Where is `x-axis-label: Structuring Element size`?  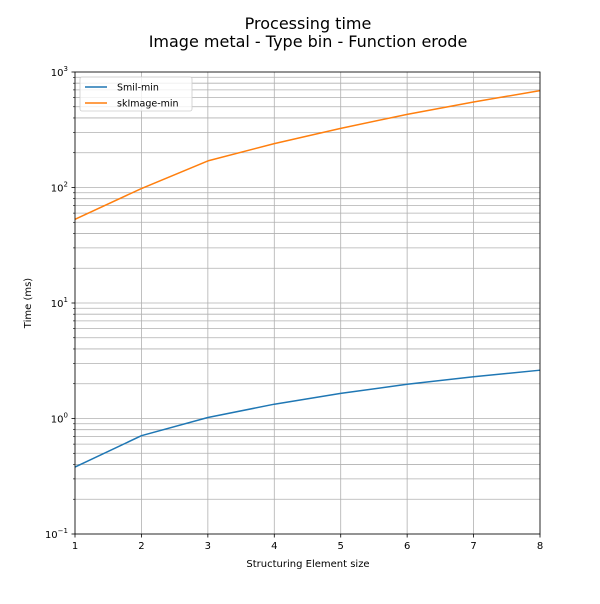
x-axis-label: Structuring Element size is located at coordinates (307, 564).